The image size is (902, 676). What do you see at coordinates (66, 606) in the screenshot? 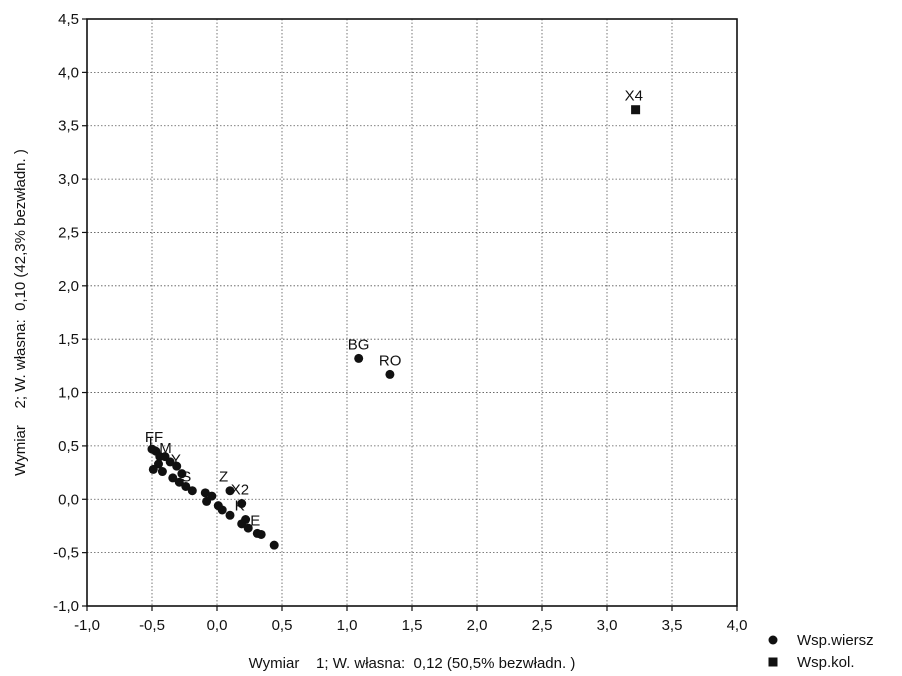
I see `y-tick-label: -1,0` at bounding box center [66, 606].